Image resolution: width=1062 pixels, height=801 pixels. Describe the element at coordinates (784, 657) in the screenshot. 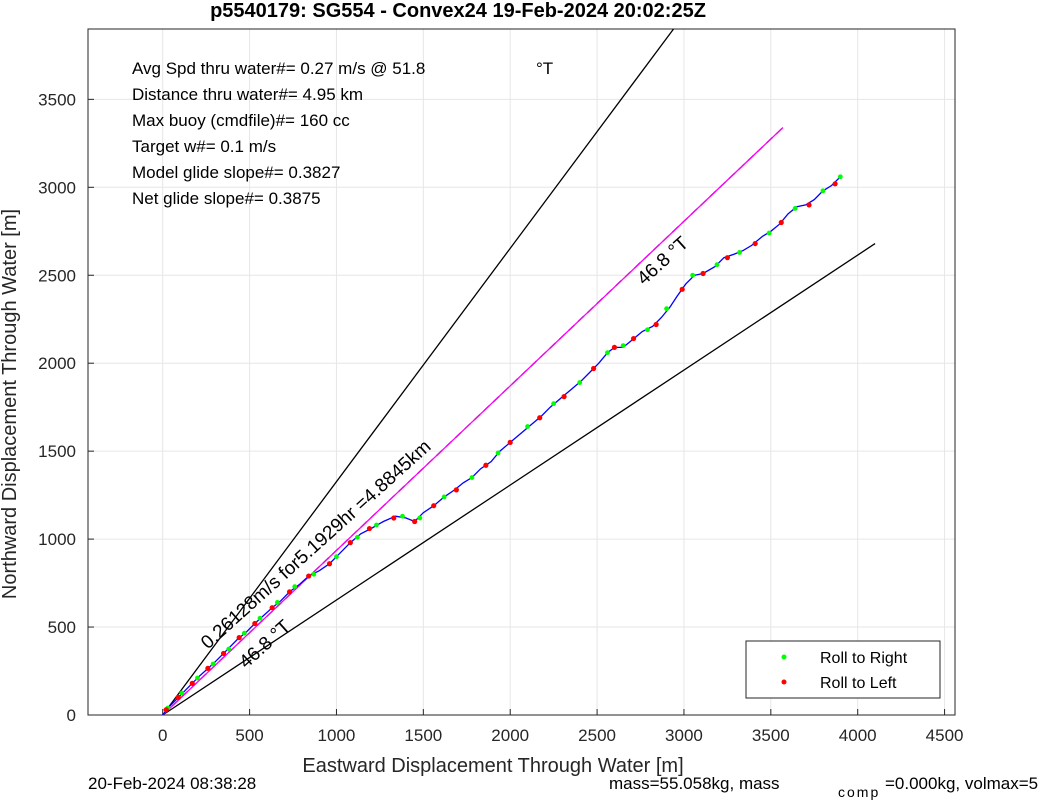

I see `legend-marker-roll-right` at that location.